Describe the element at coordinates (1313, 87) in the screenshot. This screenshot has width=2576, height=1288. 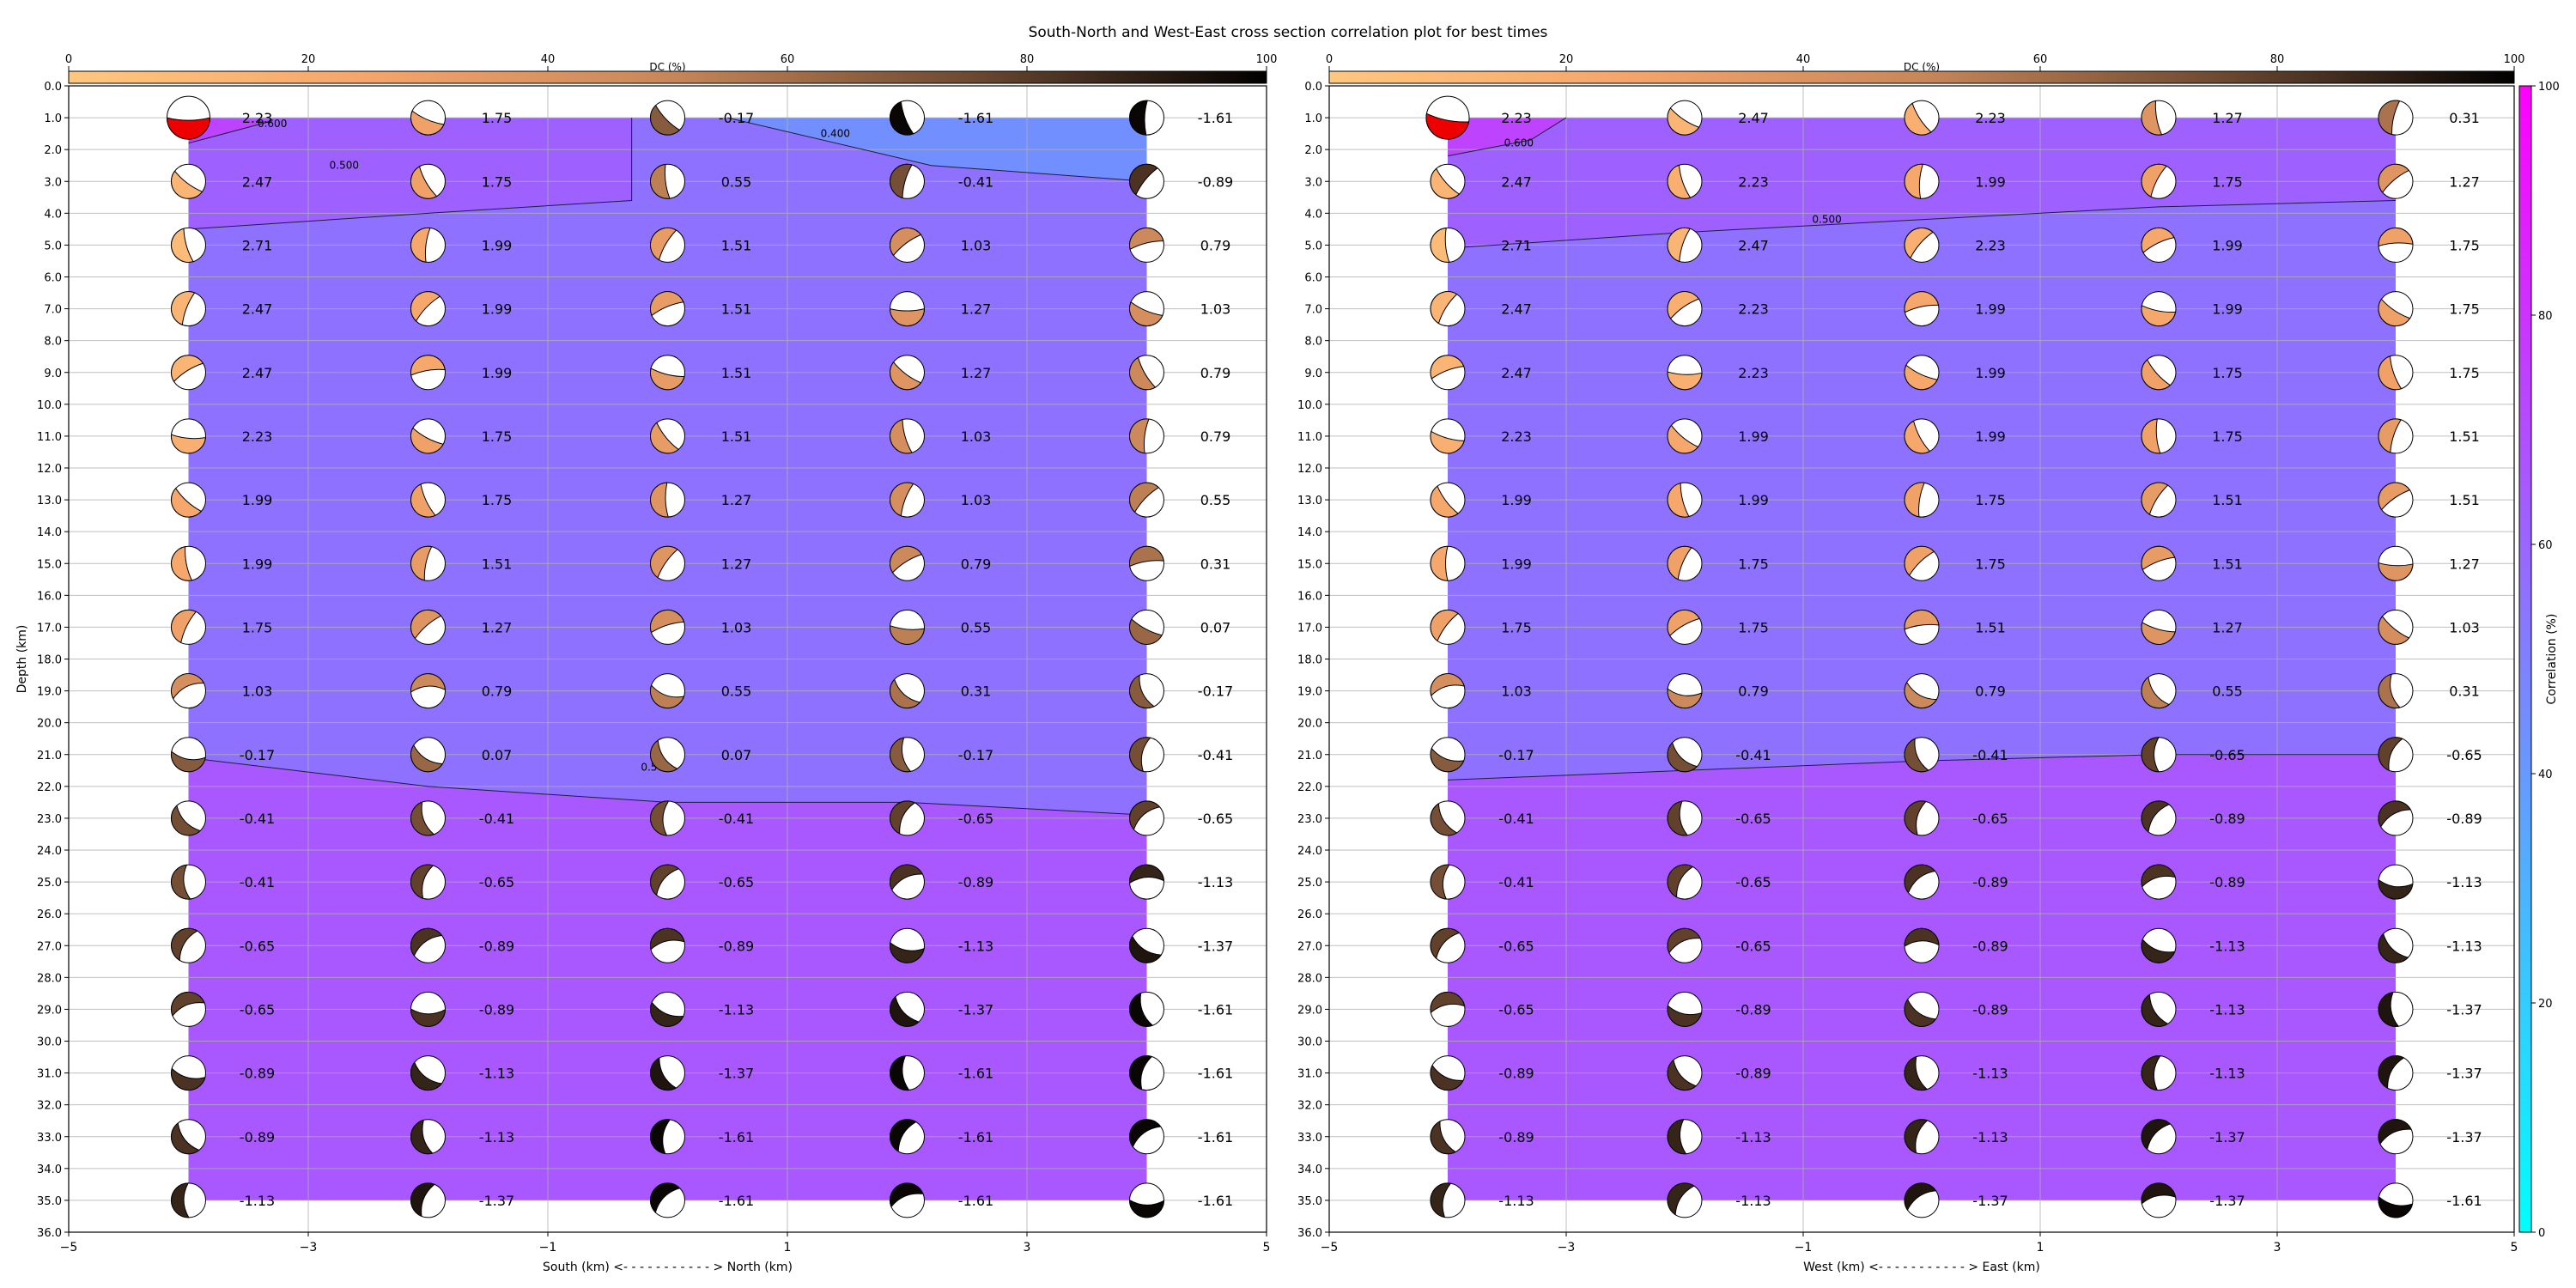
I see `y-tick-label: 0.0` at that location.